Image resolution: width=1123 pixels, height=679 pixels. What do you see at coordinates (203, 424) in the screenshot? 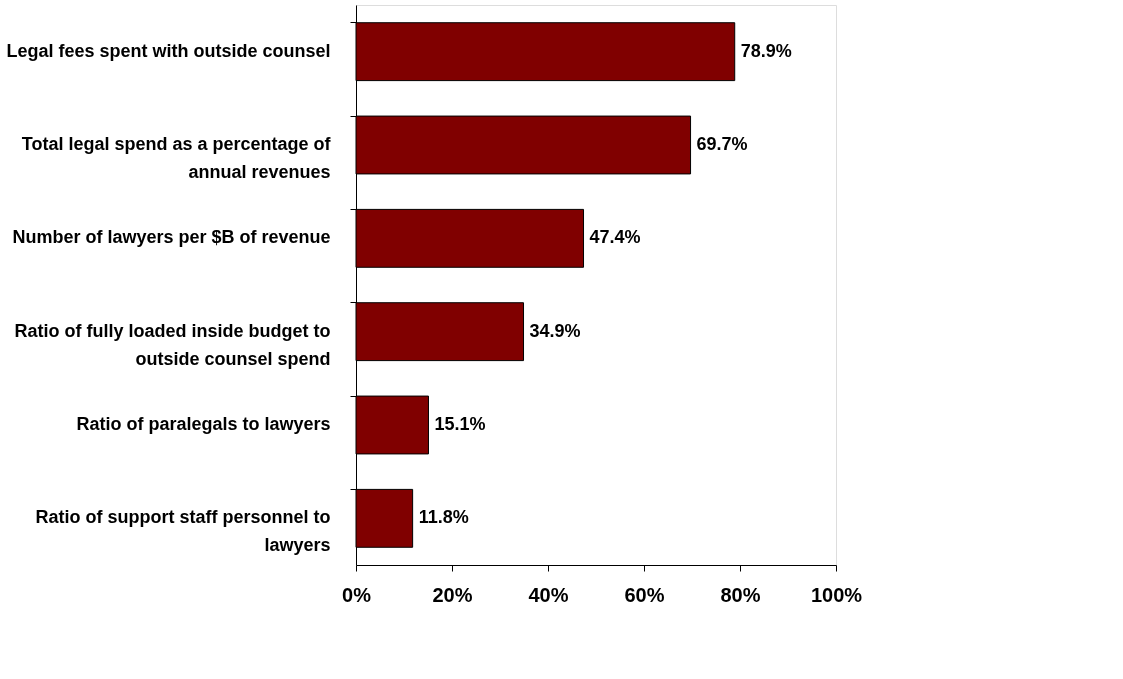
I see `y-tick-label: Ratio of paralegals to lawyers` at bounding box center [203, 424].